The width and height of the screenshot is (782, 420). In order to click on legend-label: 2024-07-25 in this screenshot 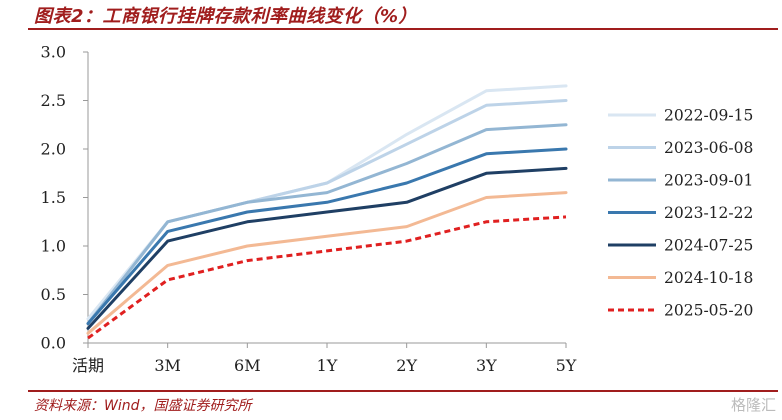, I will do `click(708, 246)`.